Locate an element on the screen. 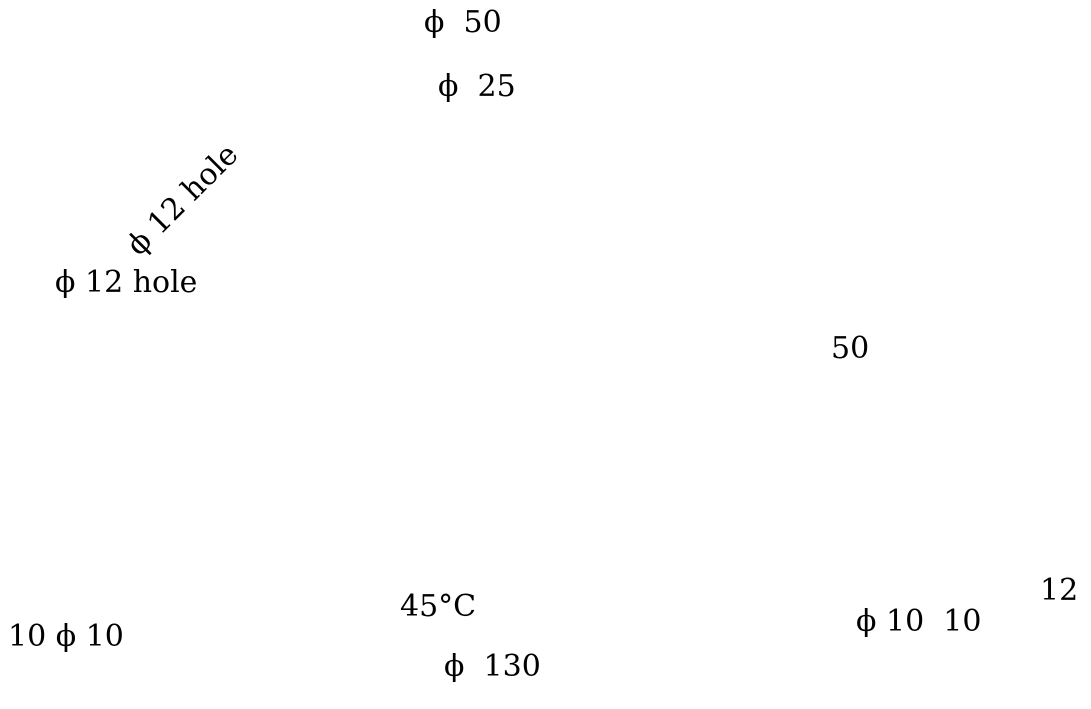 The width and height of the screenshot is (1091, 709). dimension-phi-10-10-right: ϕ 10 10 is located at coordinates (919, 621).